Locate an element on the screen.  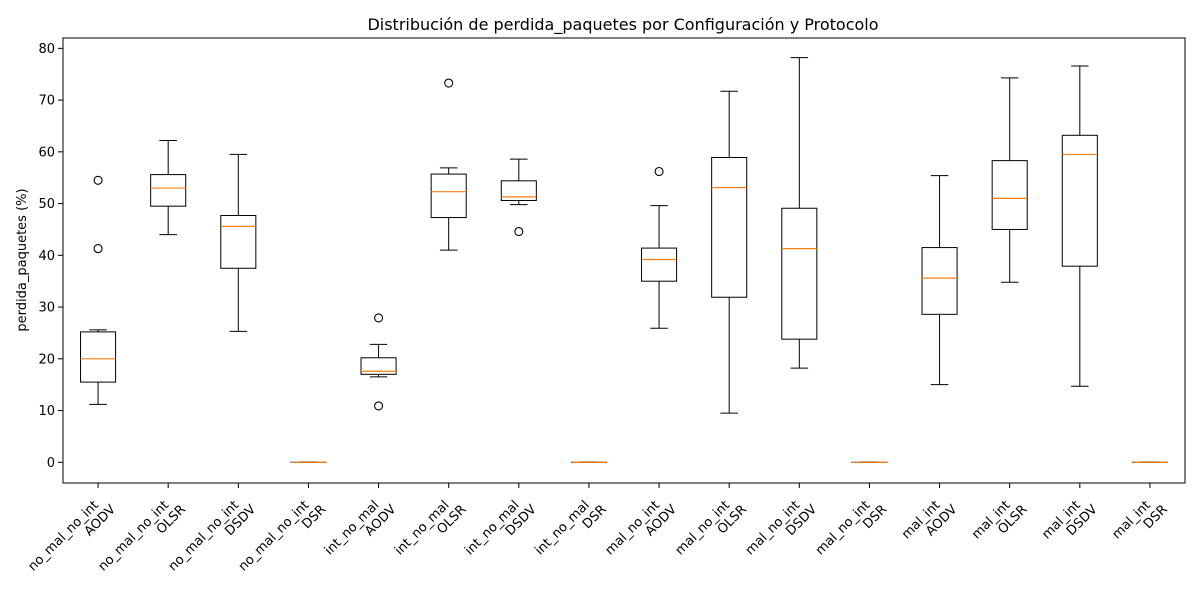
y-tick-label: 40 is located at coordinates (46, 256).